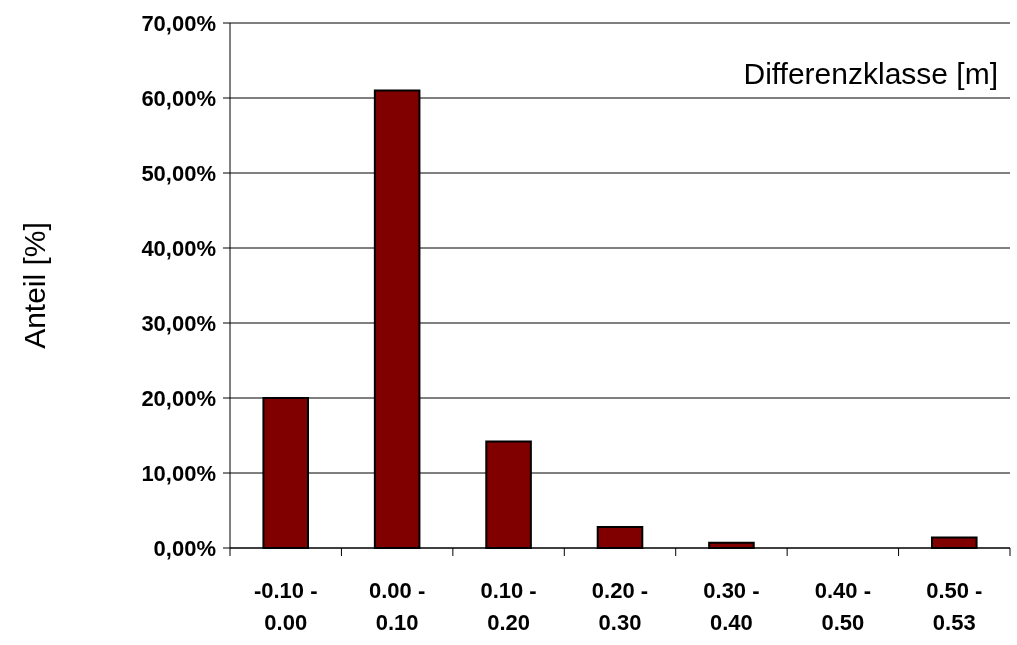 This screenshot has height=645, width=1017. I want to click on x-tick-label: 0.40 - 0.50, so click(842, 606).